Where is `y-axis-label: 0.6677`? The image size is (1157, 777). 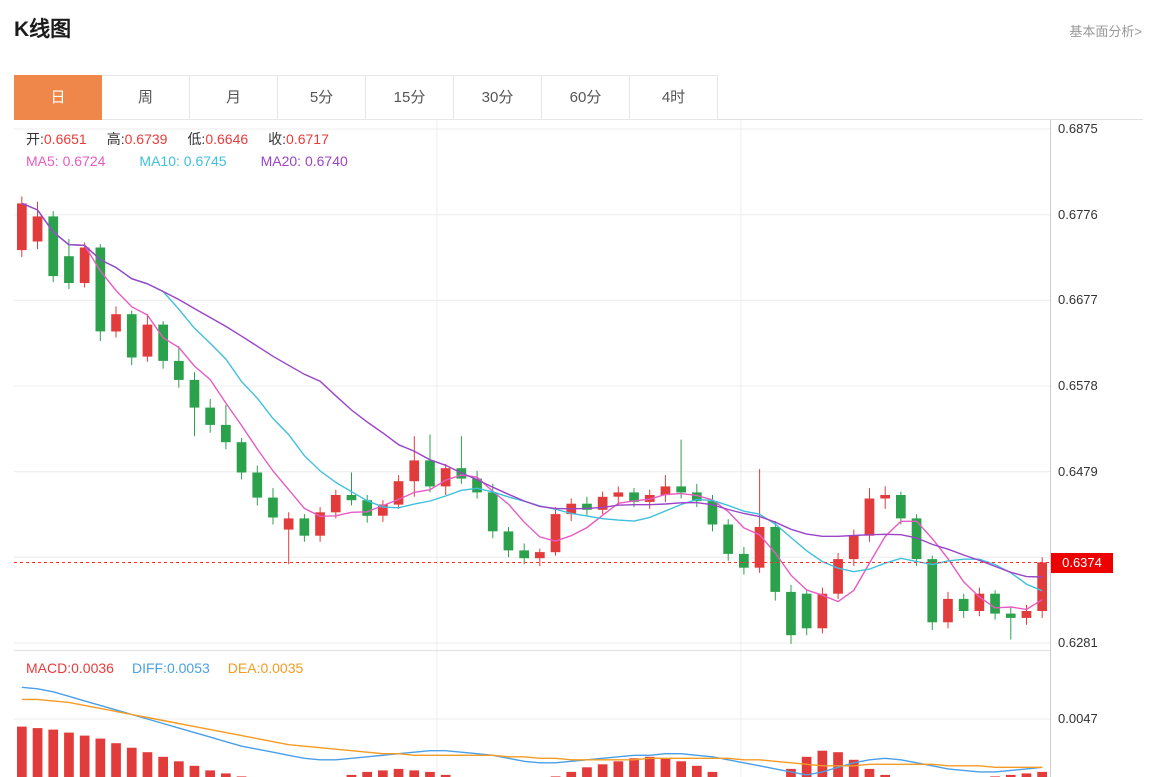
y-axis-label: 0.6677 is located at coordinates (1078, 300).